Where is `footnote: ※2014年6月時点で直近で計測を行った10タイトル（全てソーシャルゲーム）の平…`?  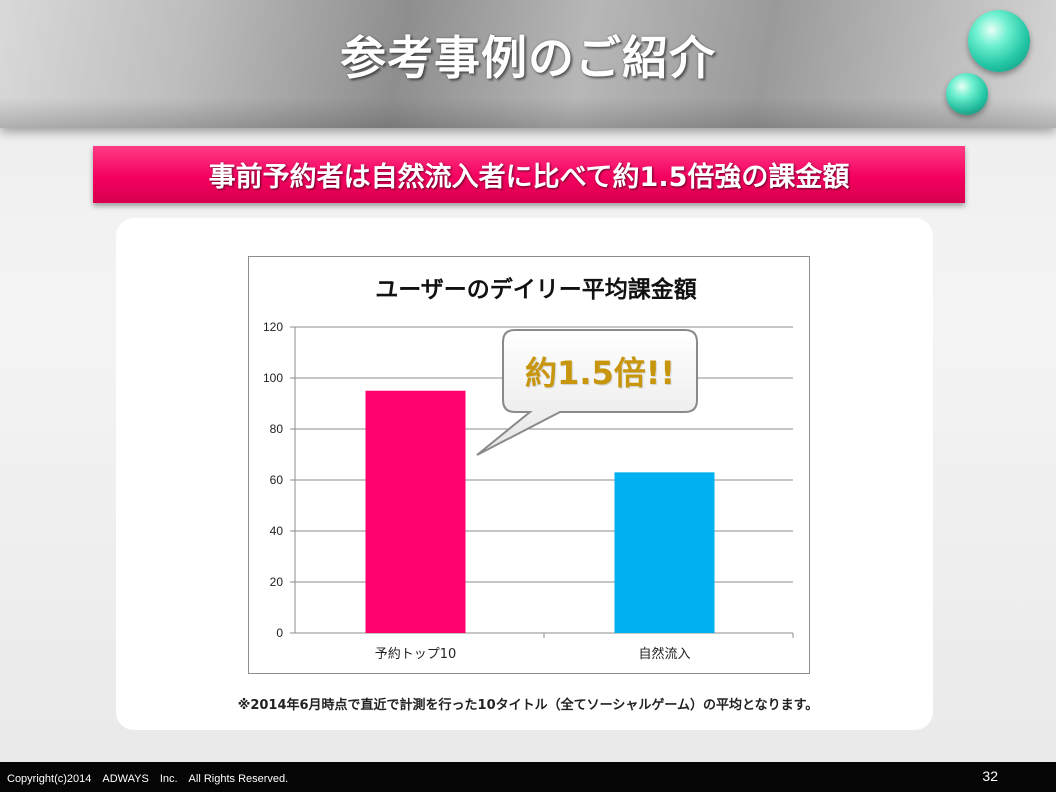 footnote: ※2014年6月時点で直近で計測を行った10タイトル（全てソーシャルゲーム）の平… is located at coordinates (528, 705).